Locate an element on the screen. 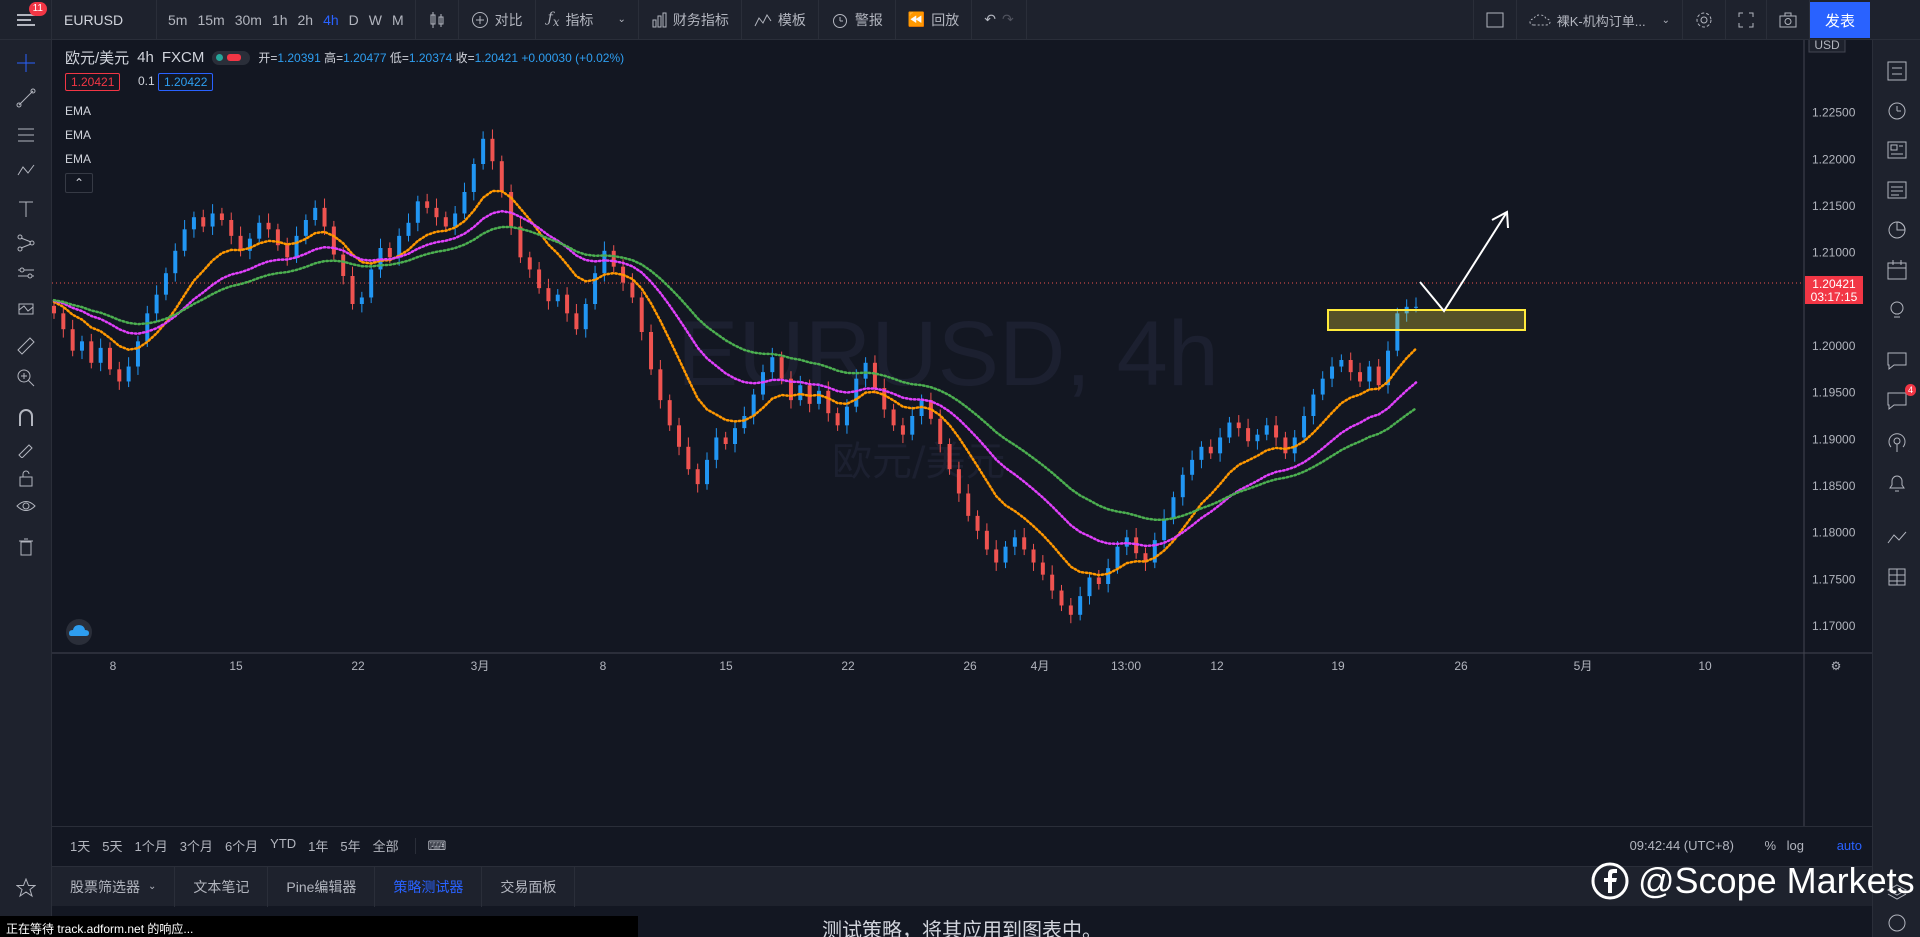 The width and height of the screenshot is (1920, 937). streams-button is located at coordinates (1897, 443).